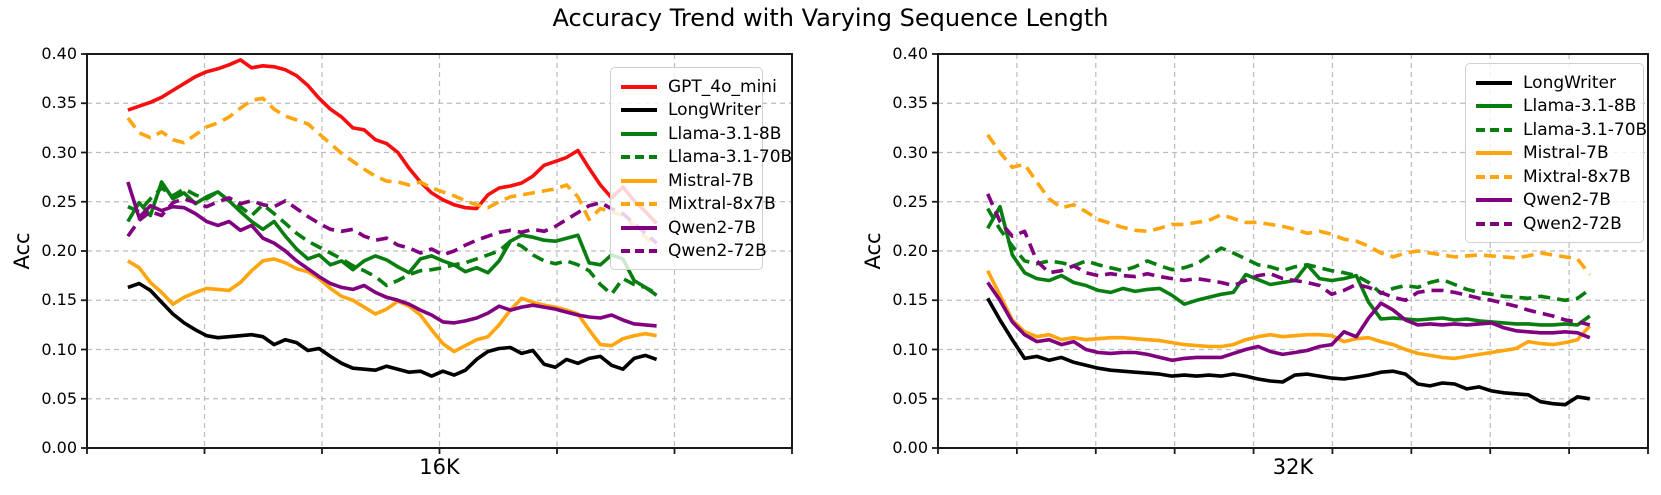 Image resolution: width=1661 pixels, height=495 pixels. I want to click on x-axis-label-16k: 16K, so click(439, 467).